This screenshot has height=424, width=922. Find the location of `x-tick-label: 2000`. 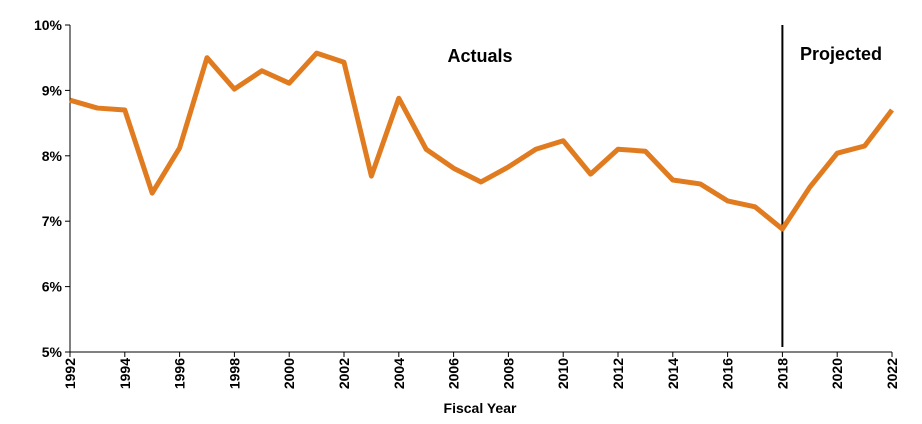

x-tick-label: 2000 is located at coordinates (289, 373).